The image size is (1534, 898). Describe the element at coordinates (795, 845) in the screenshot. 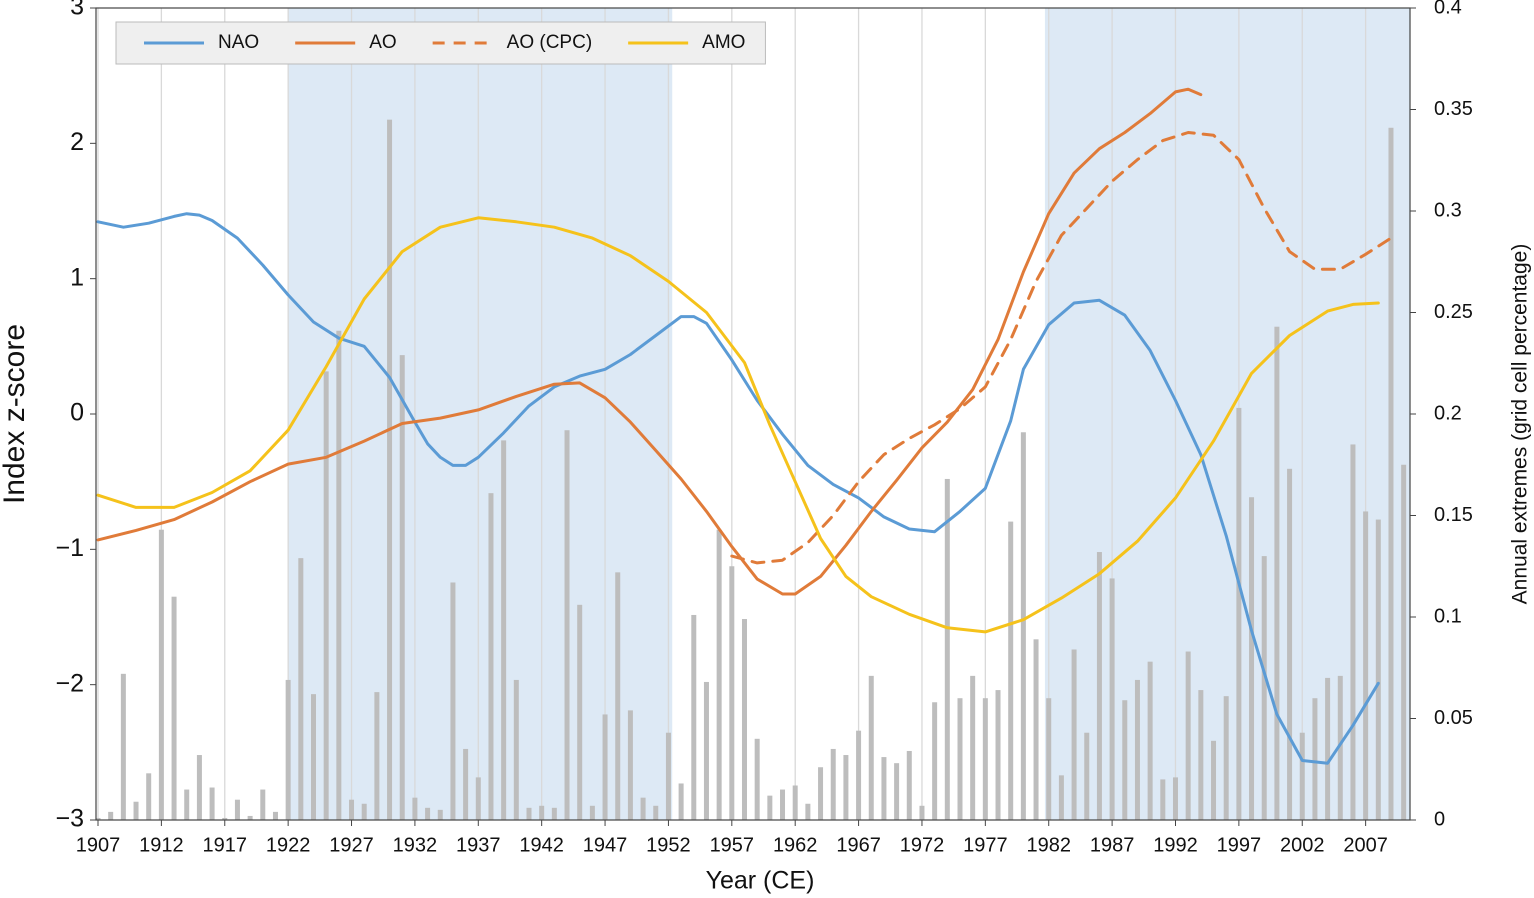

I see `x-tick-label: 1962` at that location.